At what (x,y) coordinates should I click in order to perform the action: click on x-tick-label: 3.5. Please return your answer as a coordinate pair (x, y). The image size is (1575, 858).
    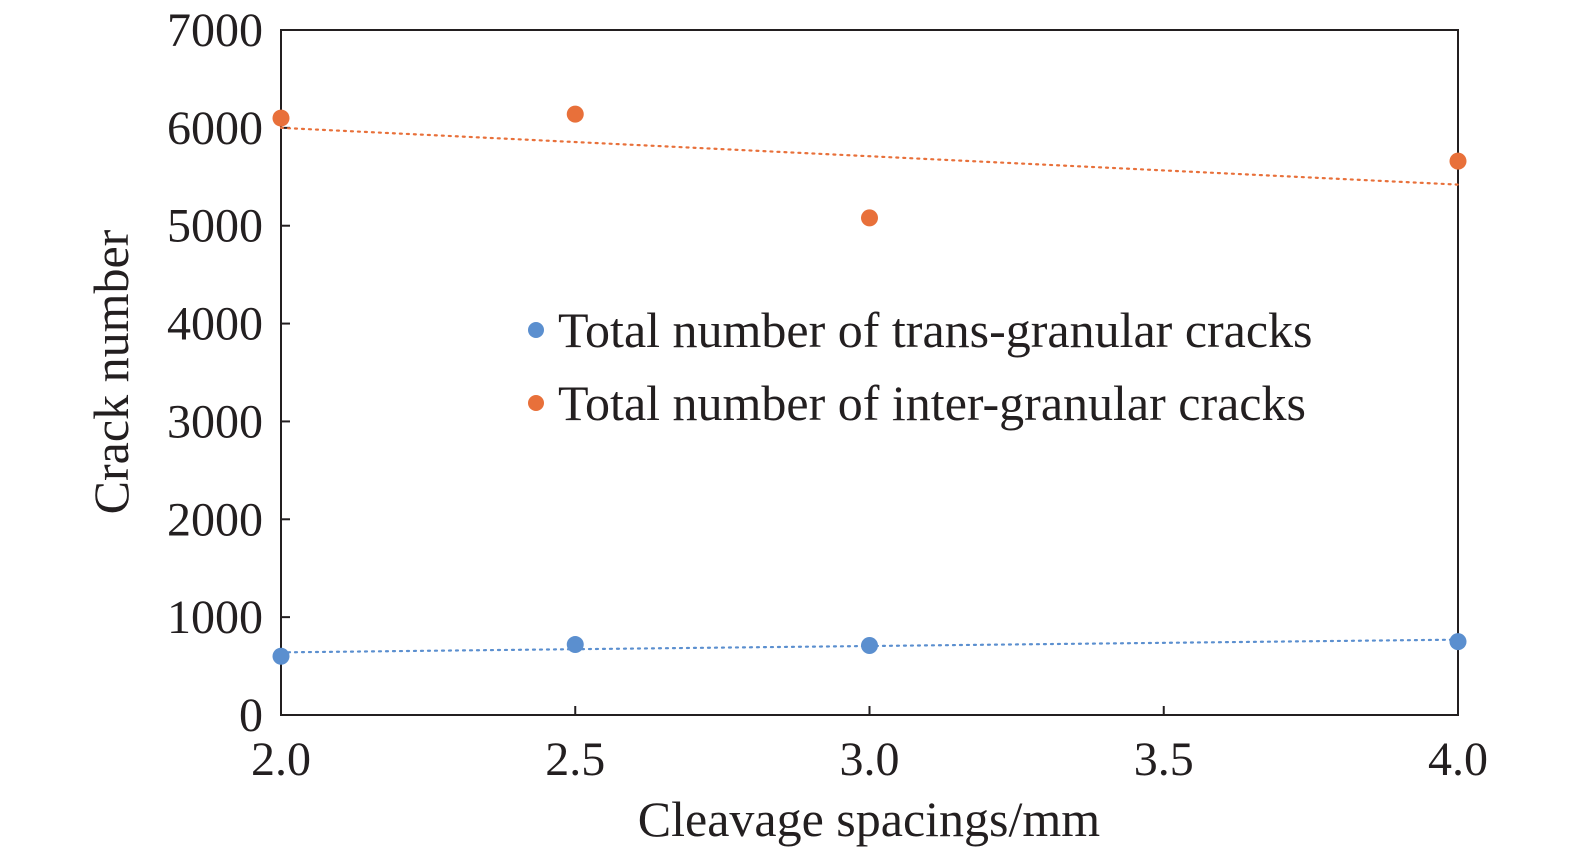
    Looking at the image, I should click on (1164, 759).